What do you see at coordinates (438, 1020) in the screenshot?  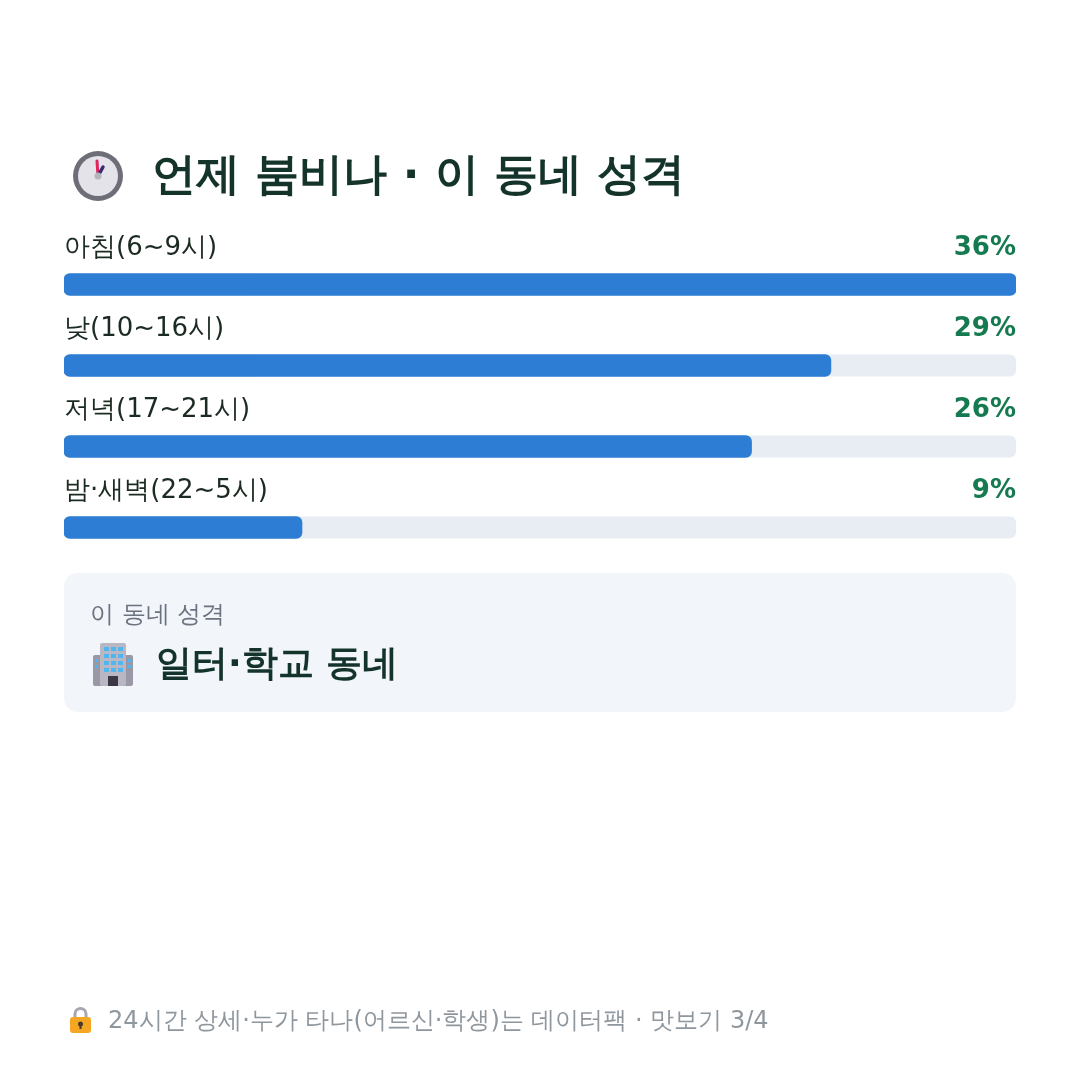 I see `text: 24시간 상세·누가 타나(어르신·학생)는 데이터팩 · 맛보기 3/4` at bounding box center [438, 1020].